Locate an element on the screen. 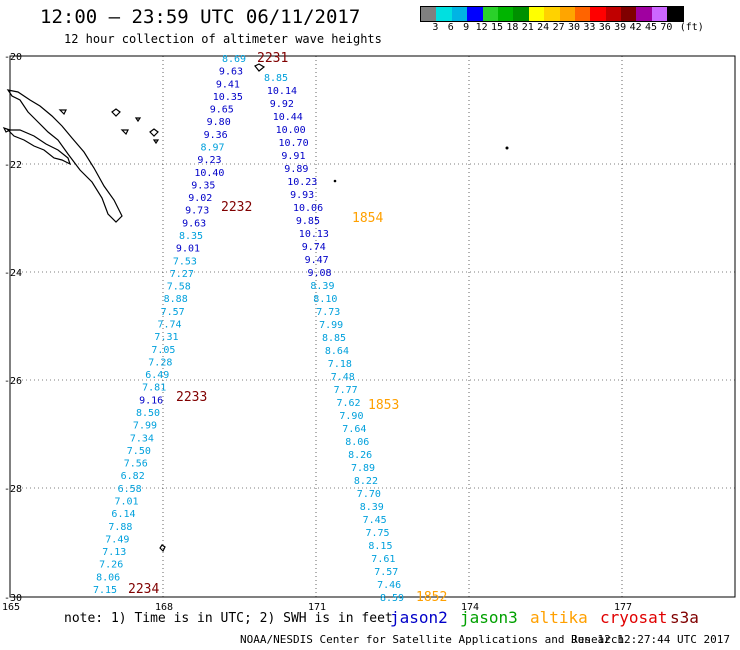 Image resolution: width=740 pixels, height=650 pixels. pass-label: 2232 is located at coordinates (236, 207).